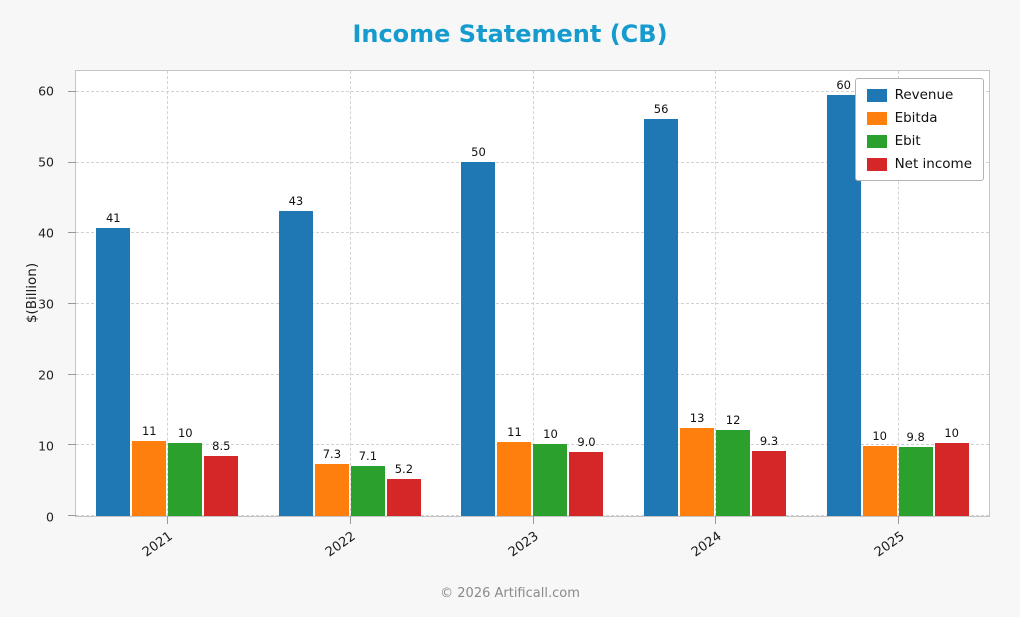 The height and width of the screenshot is (617, 1020). Describe the element at coordinates (733, 464) in the screenshot. I see `bar-ebit-2024: 12` at that location.